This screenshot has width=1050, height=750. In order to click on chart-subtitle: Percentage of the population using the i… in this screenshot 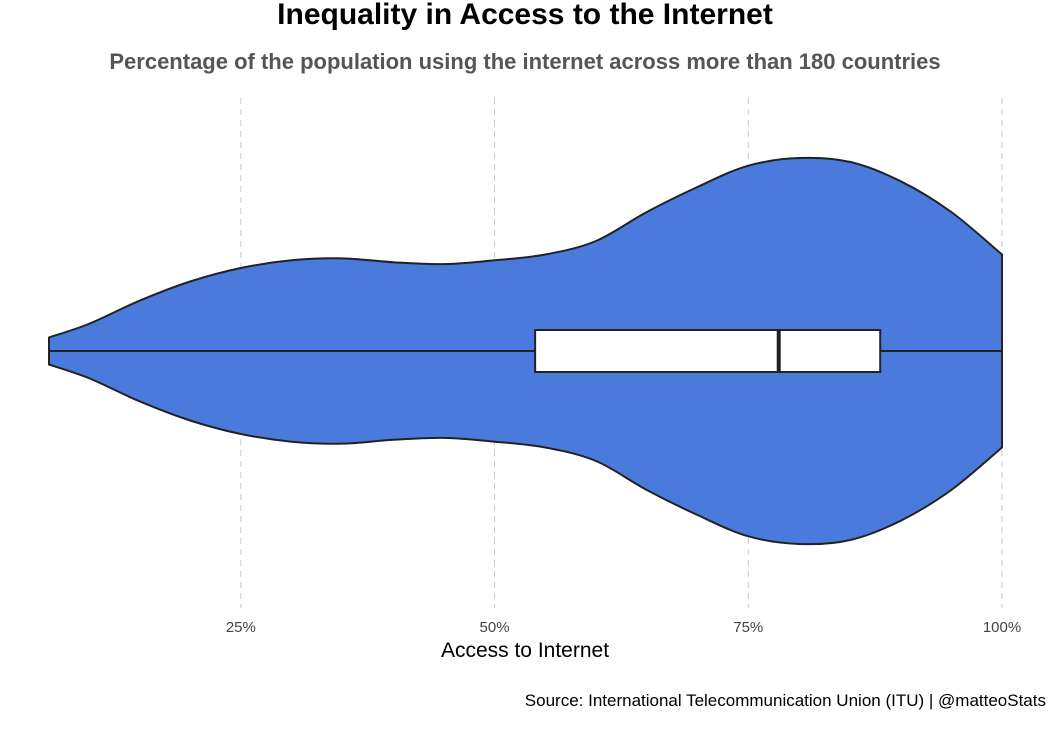, I will do `click(525, 61)`.